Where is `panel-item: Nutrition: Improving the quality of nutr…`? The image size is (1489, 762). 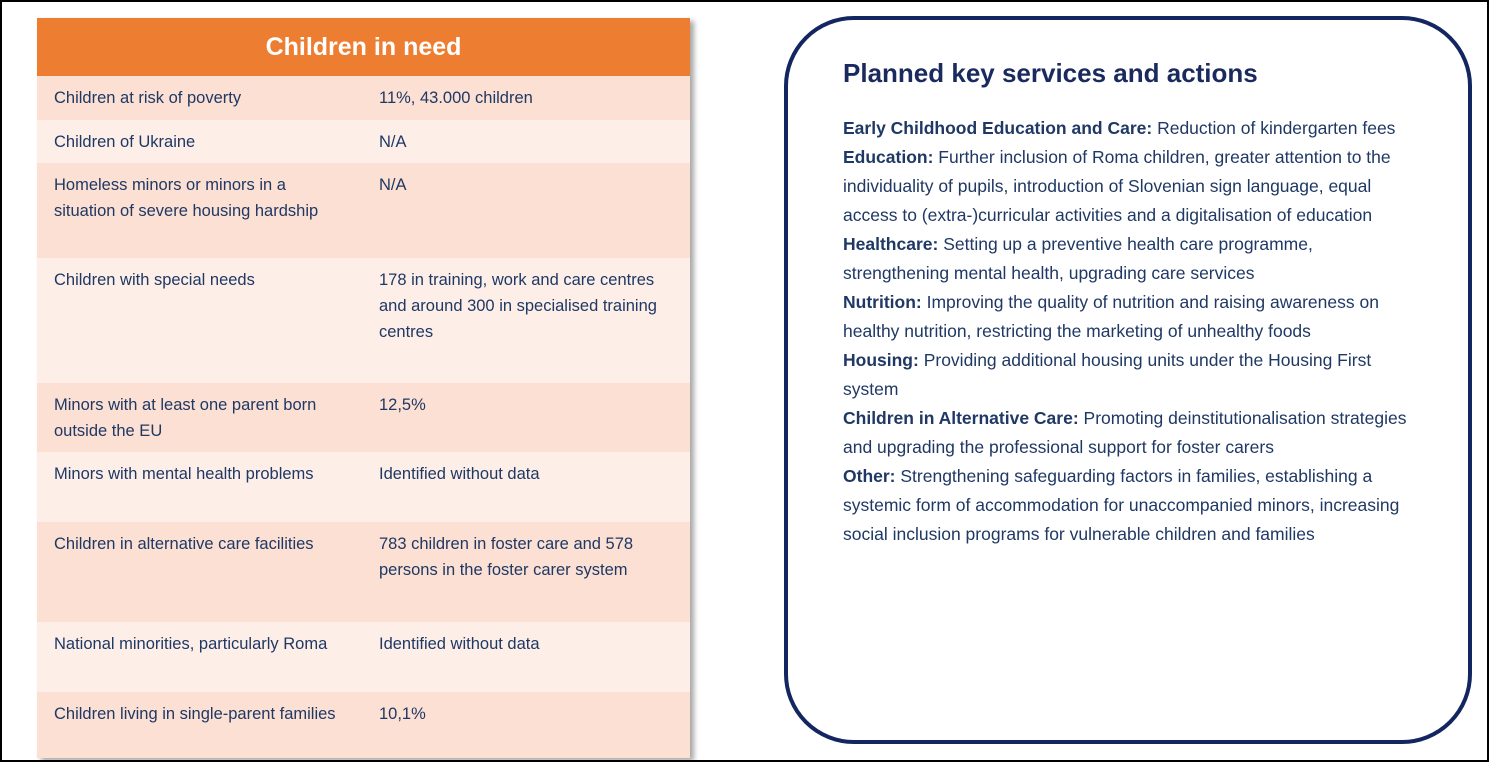 panel-item: Nutrition: Improving the quality of nutr… is located at coordinates (1130, 317).